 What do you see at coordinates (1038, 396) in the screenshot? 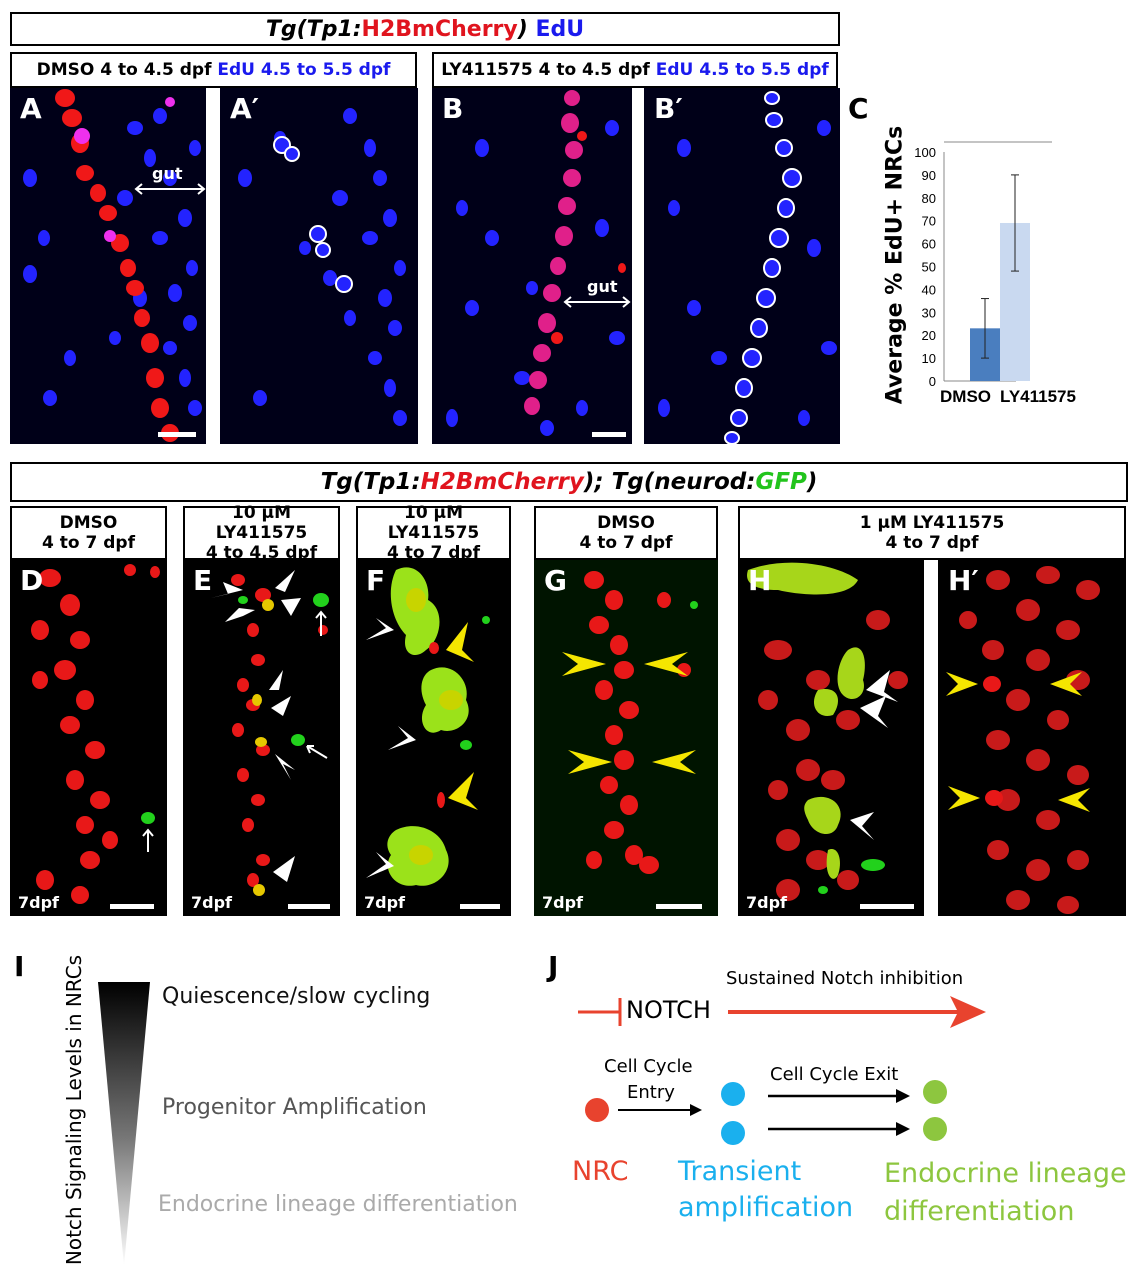
I see `x-category-label: LY411575` at bounding box center [1038, 396].